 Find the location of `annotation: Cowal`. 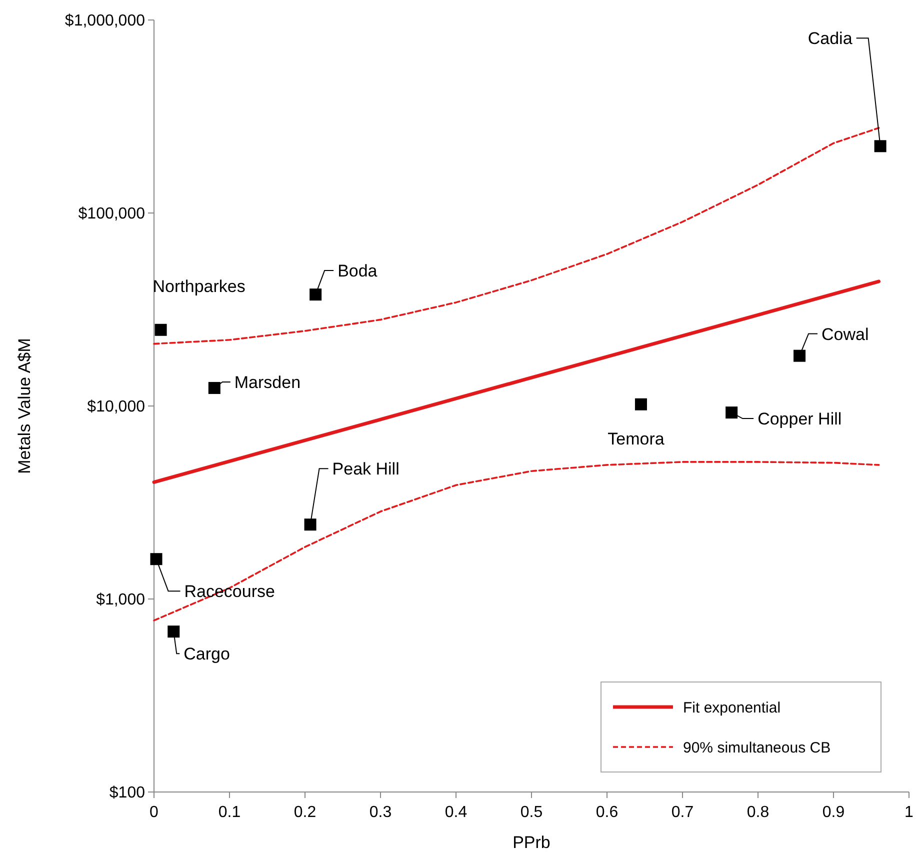

annotation: Cowal is located at coordinates (845, 334).